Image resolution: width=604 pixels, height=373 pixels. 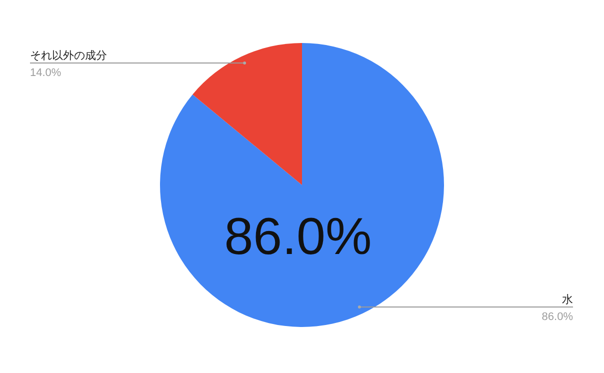 I want to click on data-label: 14.0%, so click(x=46, y=72).